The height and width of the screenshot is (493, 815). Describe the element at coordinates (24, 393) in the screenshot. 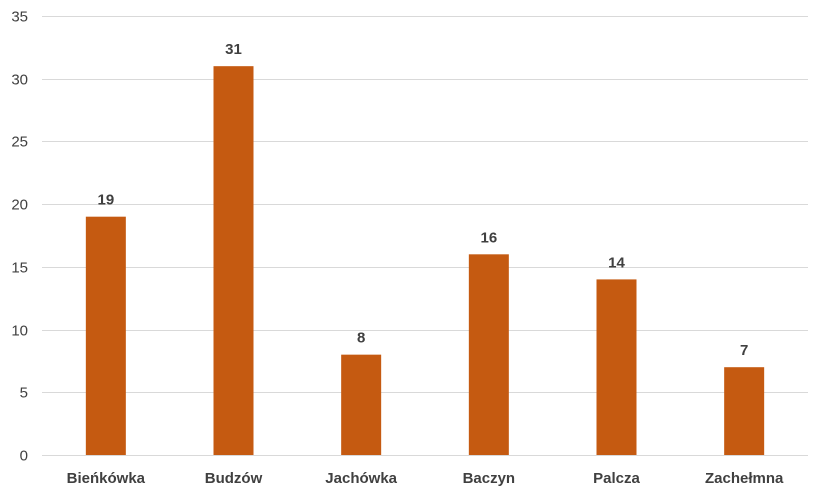

I see `y-tick-label: 5` at that location.